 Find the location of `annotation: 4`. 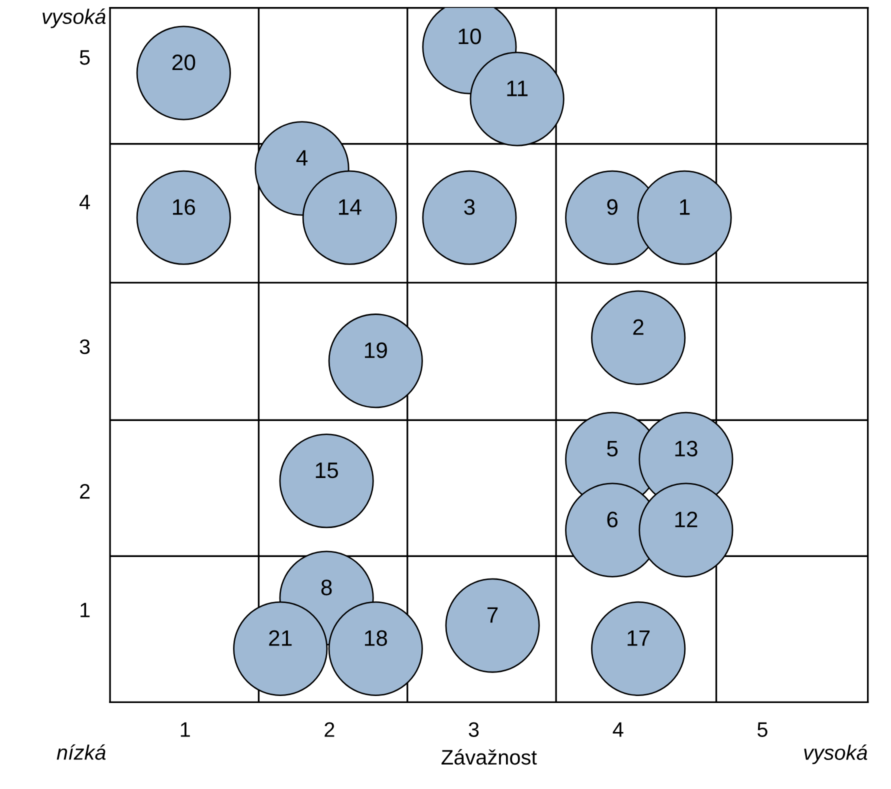

annotation: 4 is located at coordinates (302, 158).